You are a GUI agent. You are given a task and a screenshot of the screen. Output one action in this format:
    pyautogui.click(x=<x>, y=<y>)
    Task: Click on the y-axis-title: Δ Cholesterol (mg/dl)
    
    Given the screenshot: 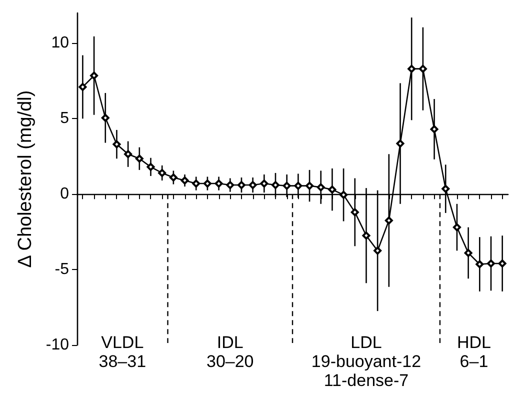 What is the action you would take?
    pyautogui.click(x=25, y=179)
    